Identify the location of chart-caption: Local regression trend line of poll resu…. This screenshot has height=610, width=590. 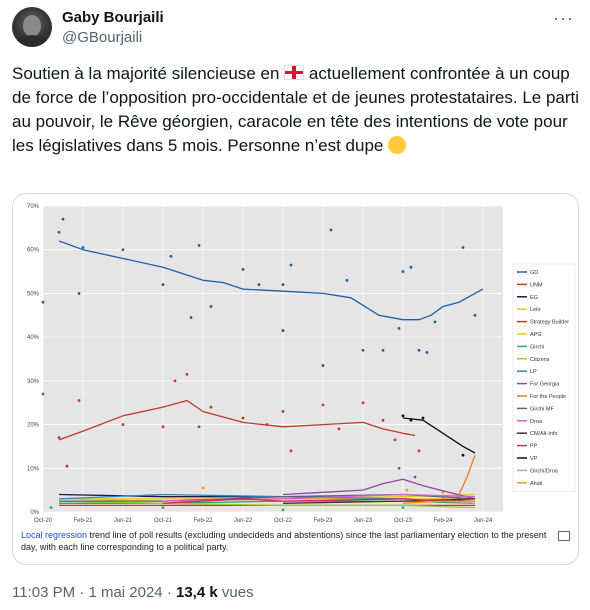
(291, 541).